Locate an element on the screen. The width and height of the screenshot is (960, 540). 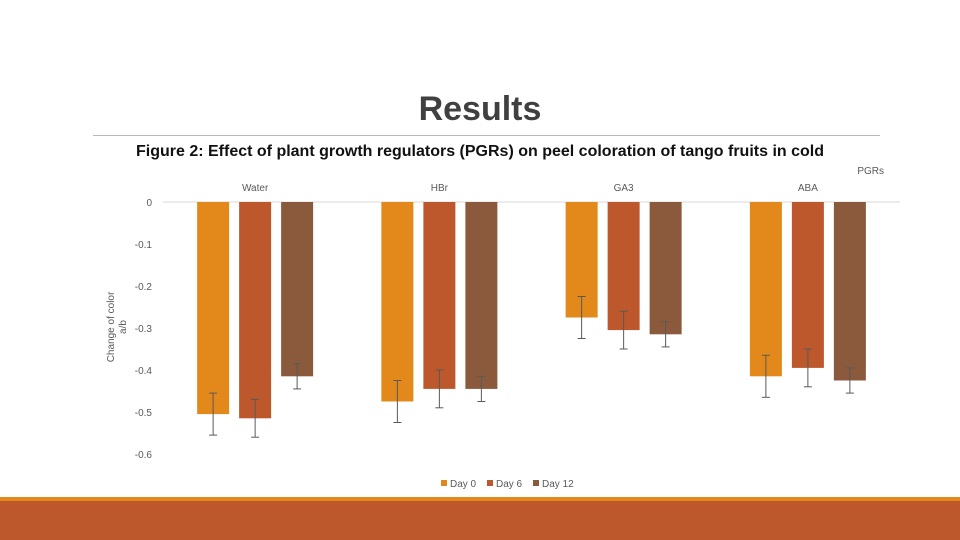
legend: Day 0 Day 6 Day 12 is located at coordinates (507, 484).